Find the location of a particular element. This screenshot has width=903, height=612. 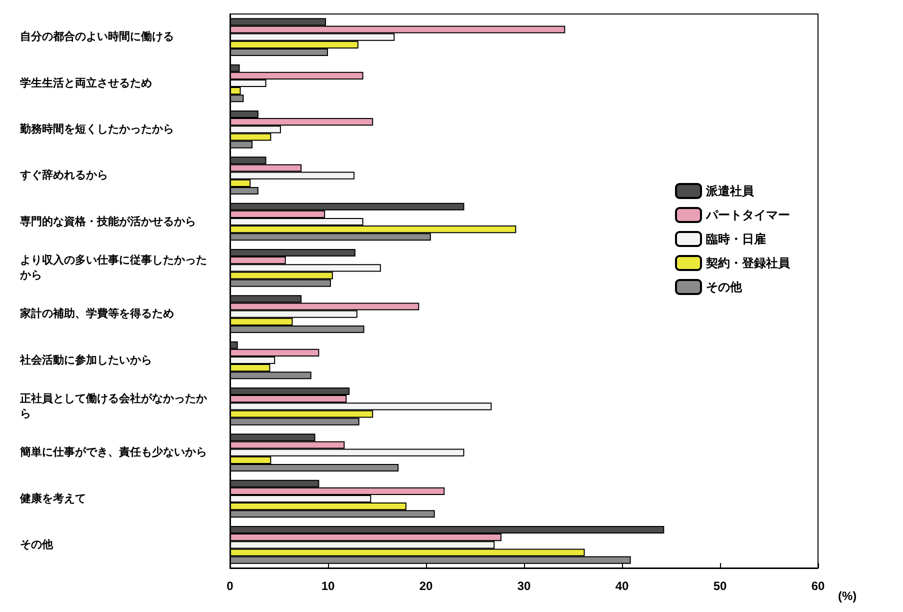

legend-label: その他 is located at coordinates (724, 287).